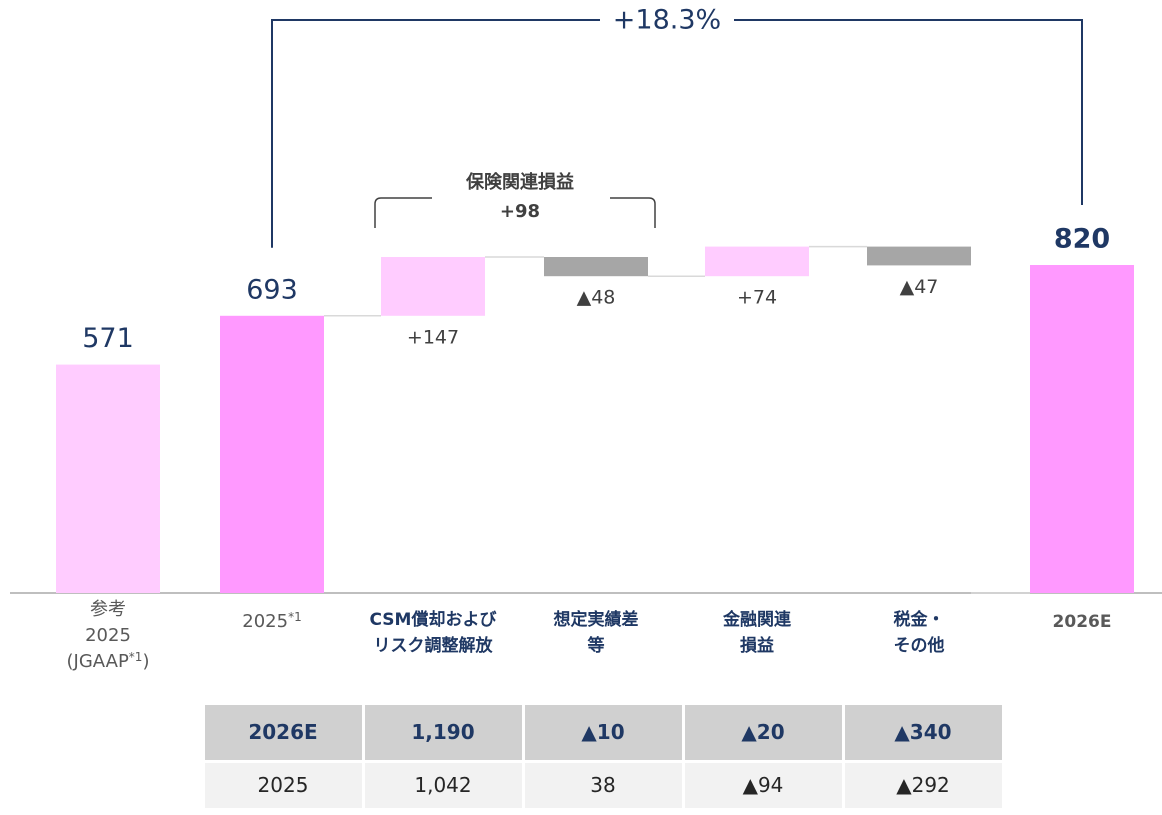 The height and width of the screenshot is (815, 1162). Describe the element at coordinates (596, 298) in the screenshot. I see `value-label: ▲48` at that location.